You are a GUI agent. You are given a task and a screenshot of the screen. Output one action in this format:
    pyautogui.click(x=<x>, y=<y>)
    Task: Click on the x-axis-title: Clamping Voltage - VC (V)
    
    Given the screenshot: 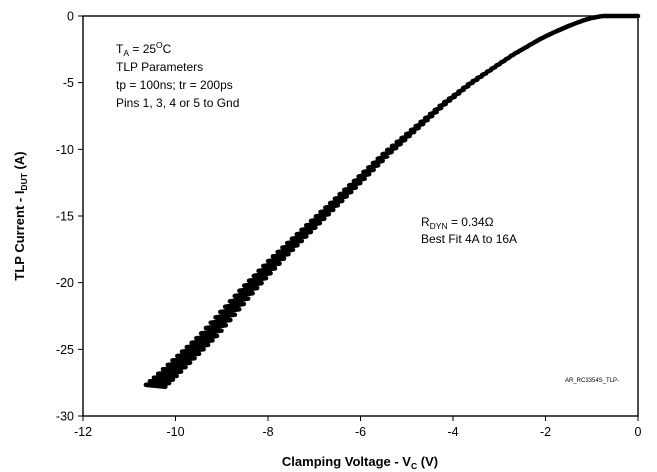 What is the action you would take?
    pyautogui.click(x=360, y=462)
    